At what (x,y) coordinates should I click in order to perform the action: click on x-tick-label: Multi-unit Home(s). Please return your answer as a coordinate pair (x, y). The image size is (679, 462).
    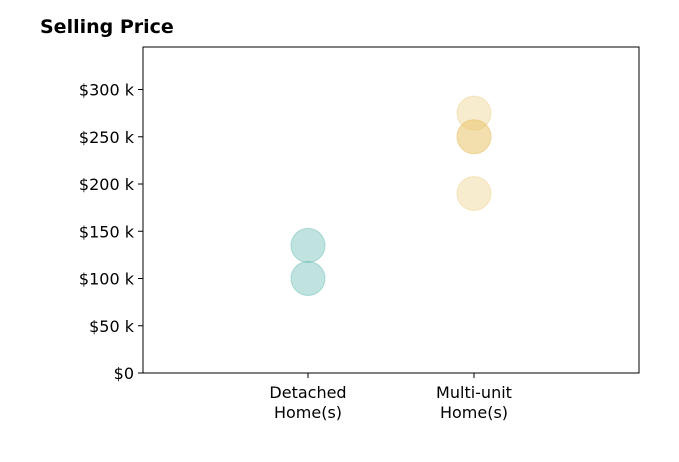
    Looking at the image, I should click on (474, 402).